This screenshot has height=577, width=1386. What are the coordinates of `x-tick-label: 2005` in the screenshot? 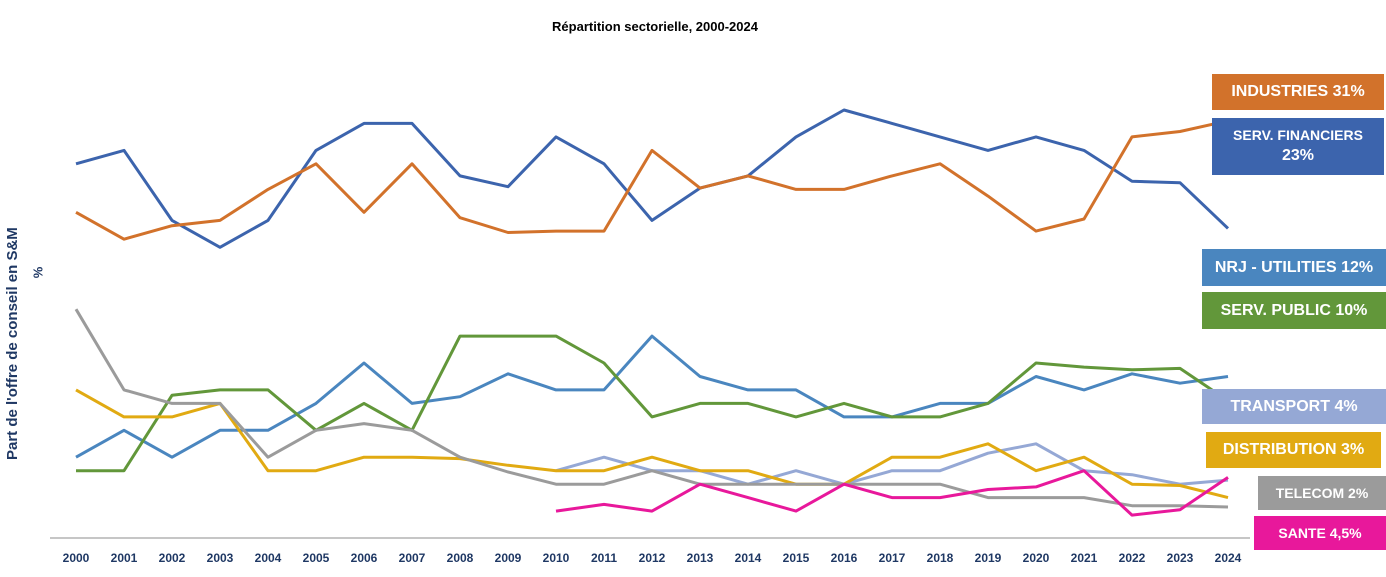 It's located at (316, 558).